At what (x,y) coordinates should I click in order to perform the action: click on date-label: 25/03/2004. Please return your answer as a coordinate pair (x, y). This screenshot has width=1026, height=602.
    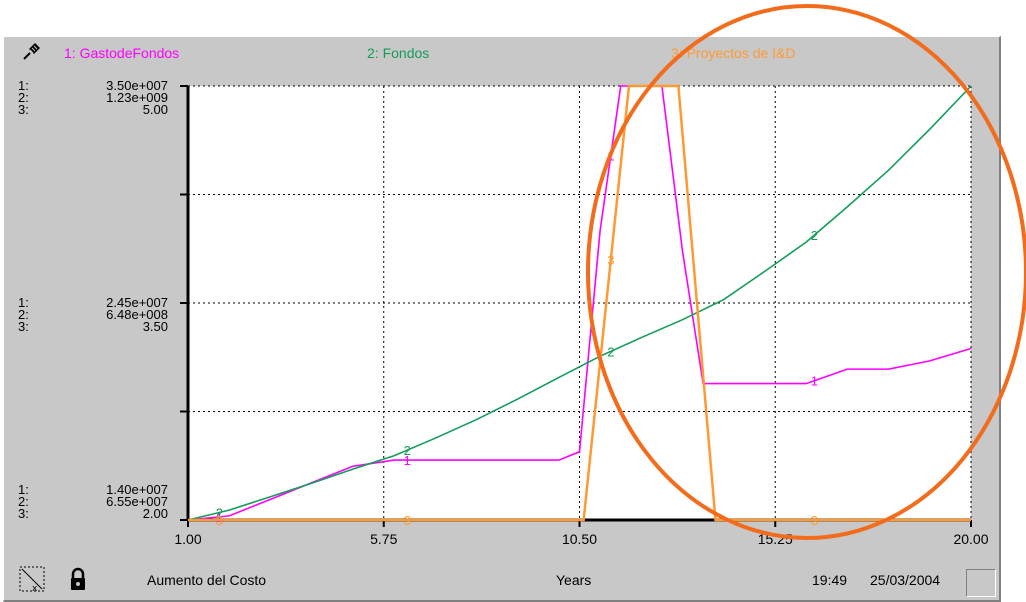
    Looking at the image, I should click on (905, 580).